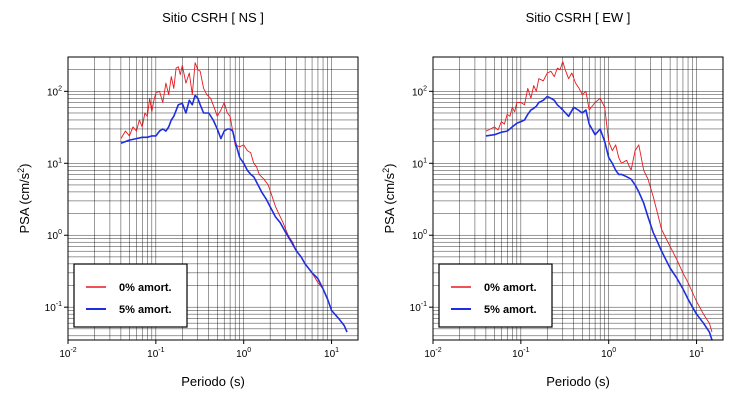 This screenshot has height=405, width=730. Describe the element at coordinates (213, 17) in the screenshot. I see `chart-title: Sitio CSRH [ NS ]` at that location.